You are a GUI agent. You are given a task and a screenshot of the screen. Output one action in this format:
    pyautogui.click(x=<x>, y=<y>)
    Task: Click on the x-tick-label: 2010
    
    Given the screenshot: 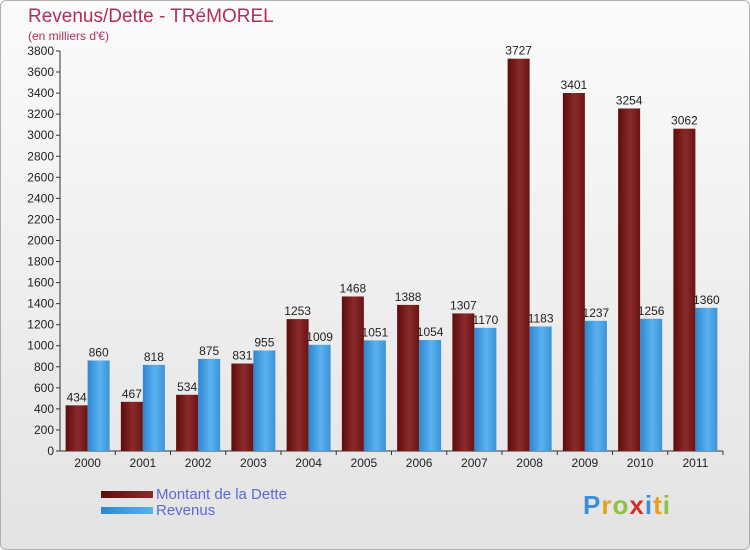 What is the action you would take?
    pyautogui.click(x=640, y=463)
    